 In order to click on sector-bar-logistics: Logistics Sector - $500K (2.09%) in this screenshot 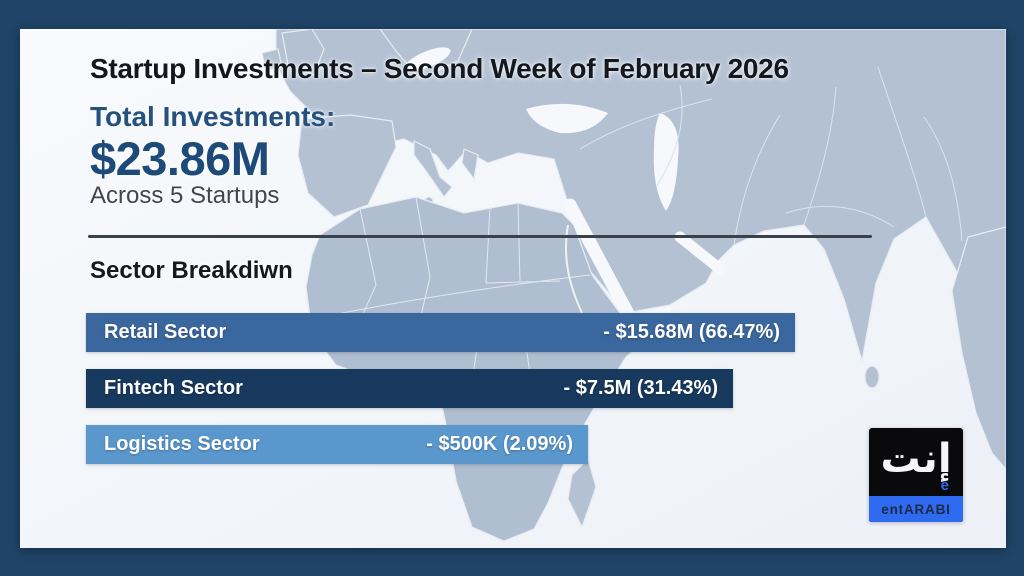, I will do `click(337, 444)`.